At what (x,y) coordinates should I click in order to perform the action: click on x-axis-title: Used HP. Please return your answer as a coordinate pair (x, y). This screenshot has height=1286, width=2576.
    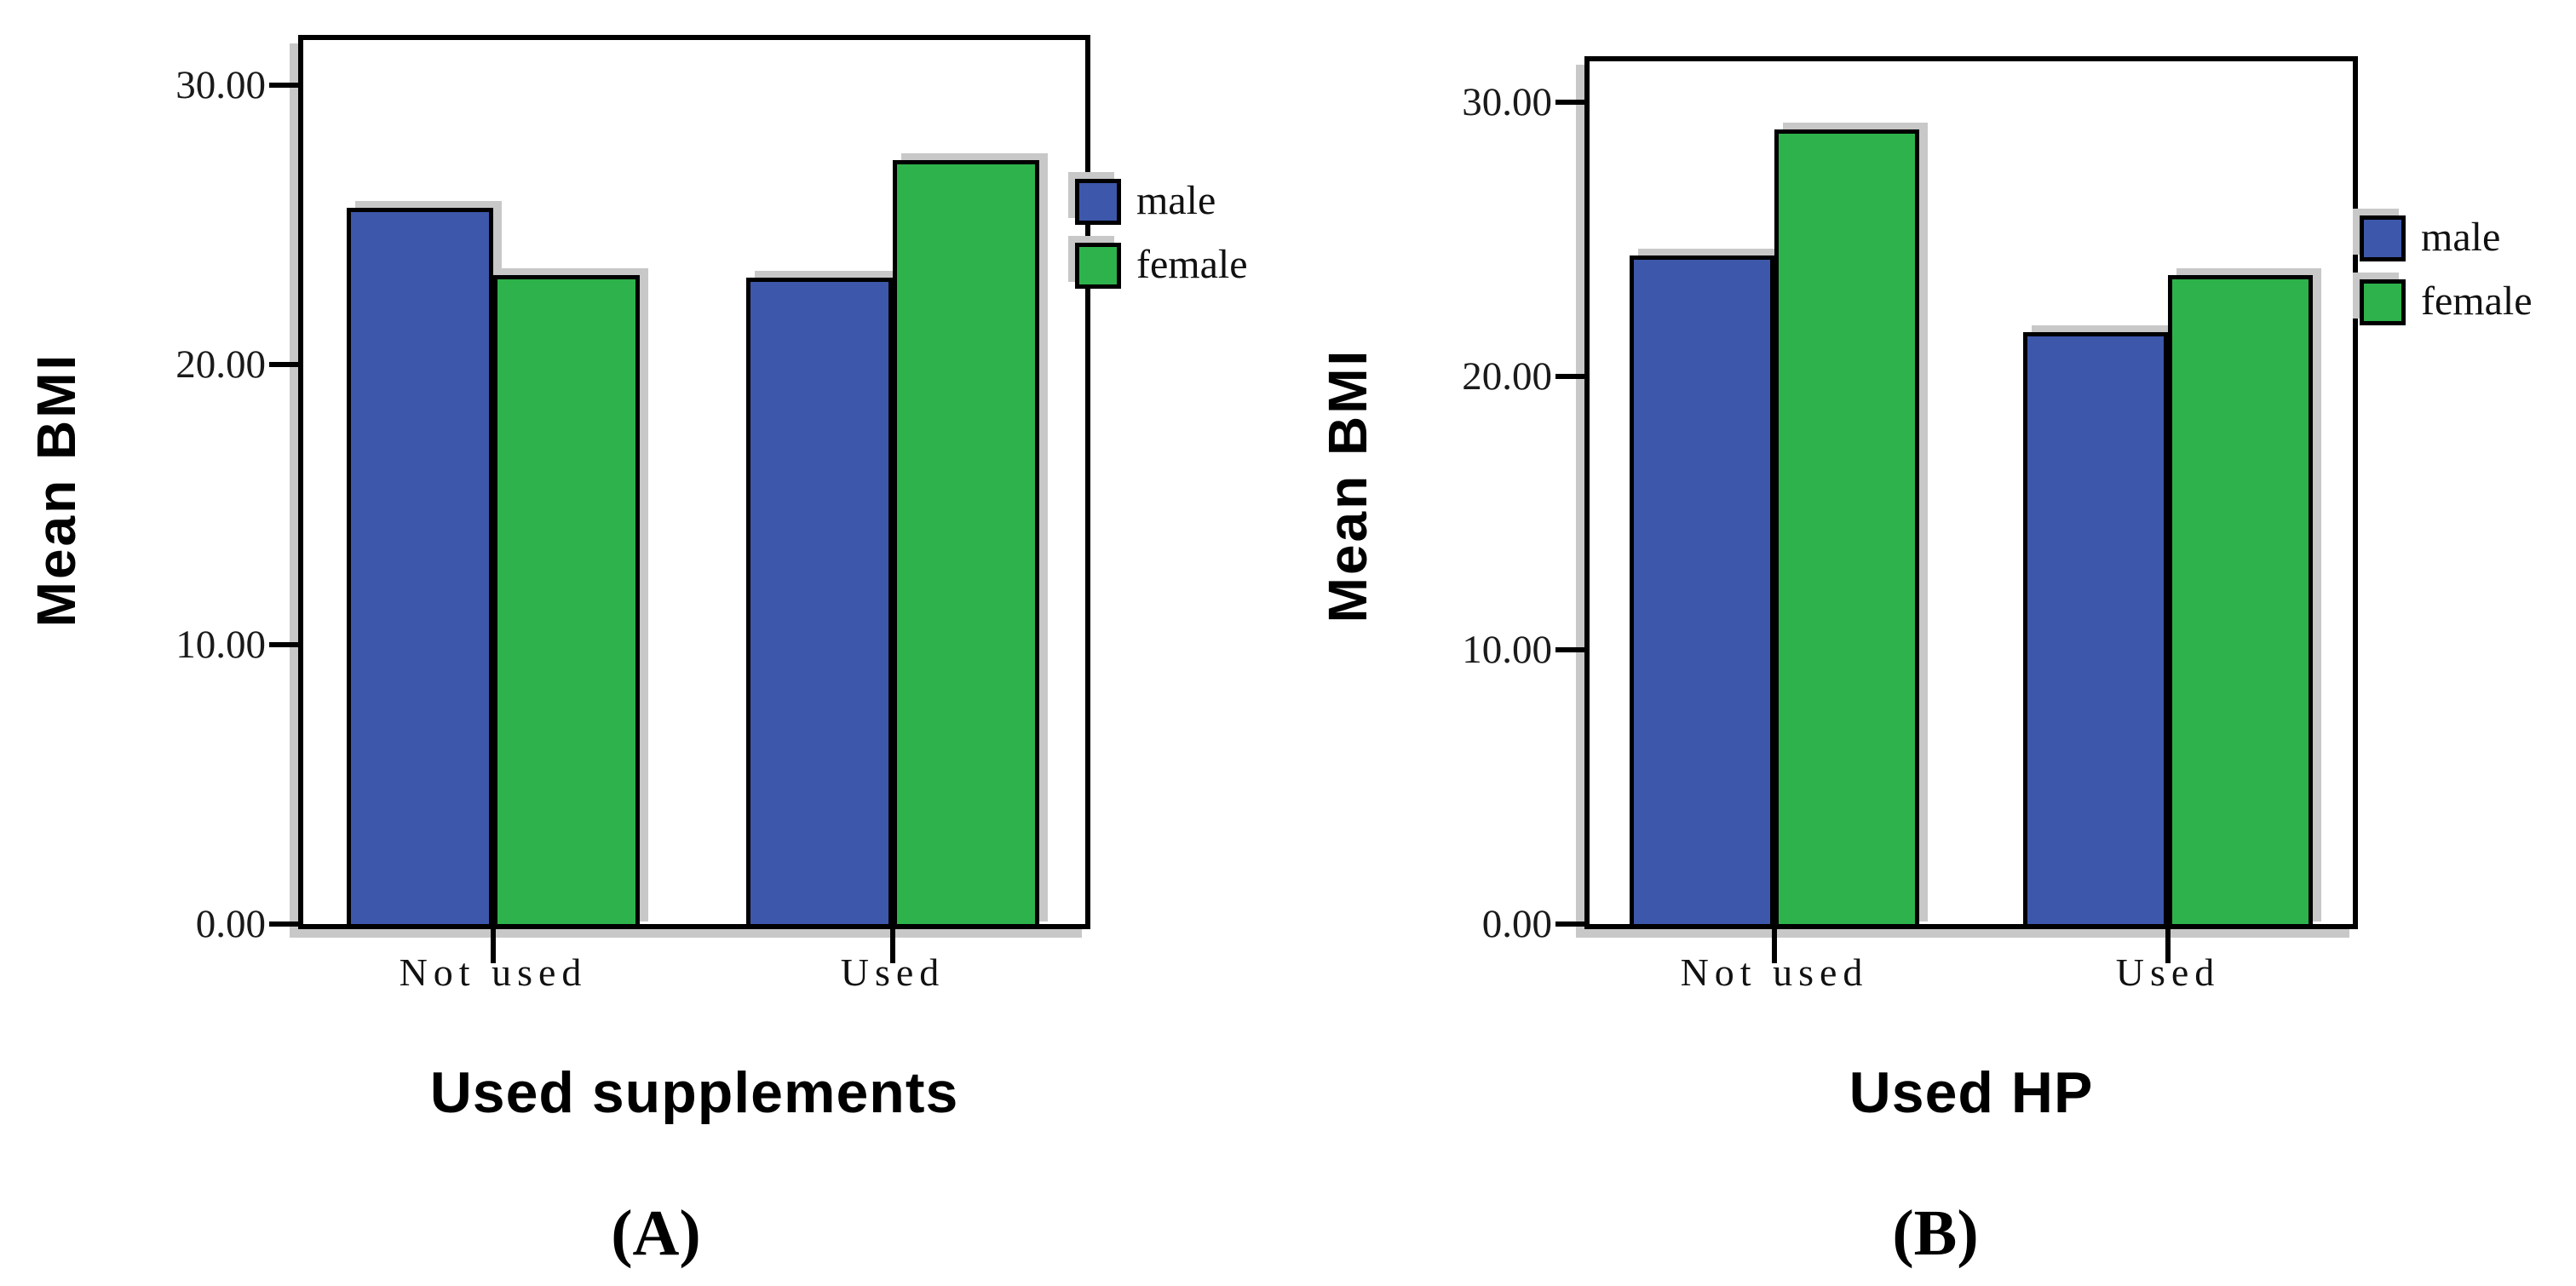
    Looking at the image, I should click on (1972, 1092).